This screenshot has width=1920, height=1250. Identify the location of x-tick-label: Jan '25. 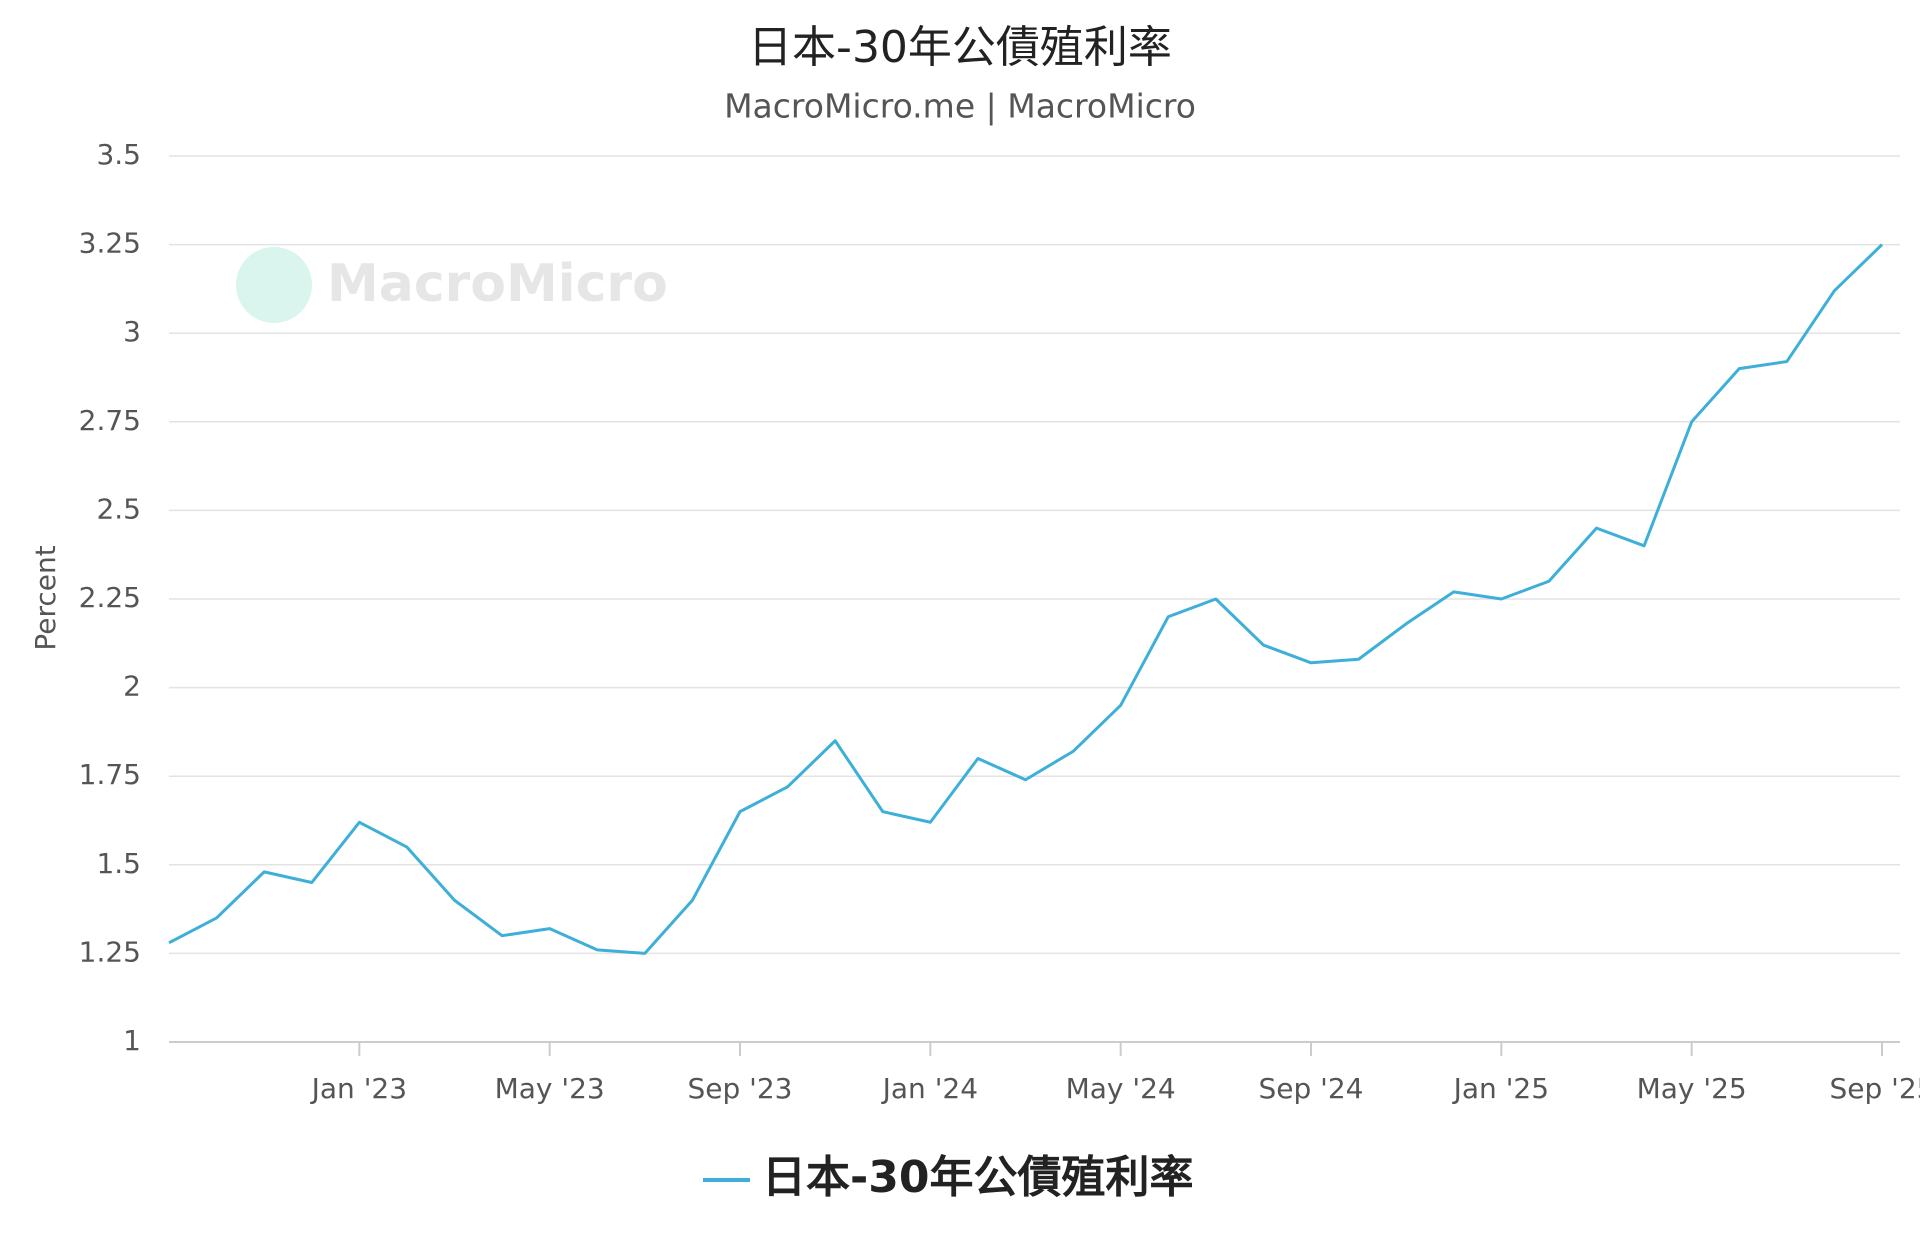
(1500, 1088).